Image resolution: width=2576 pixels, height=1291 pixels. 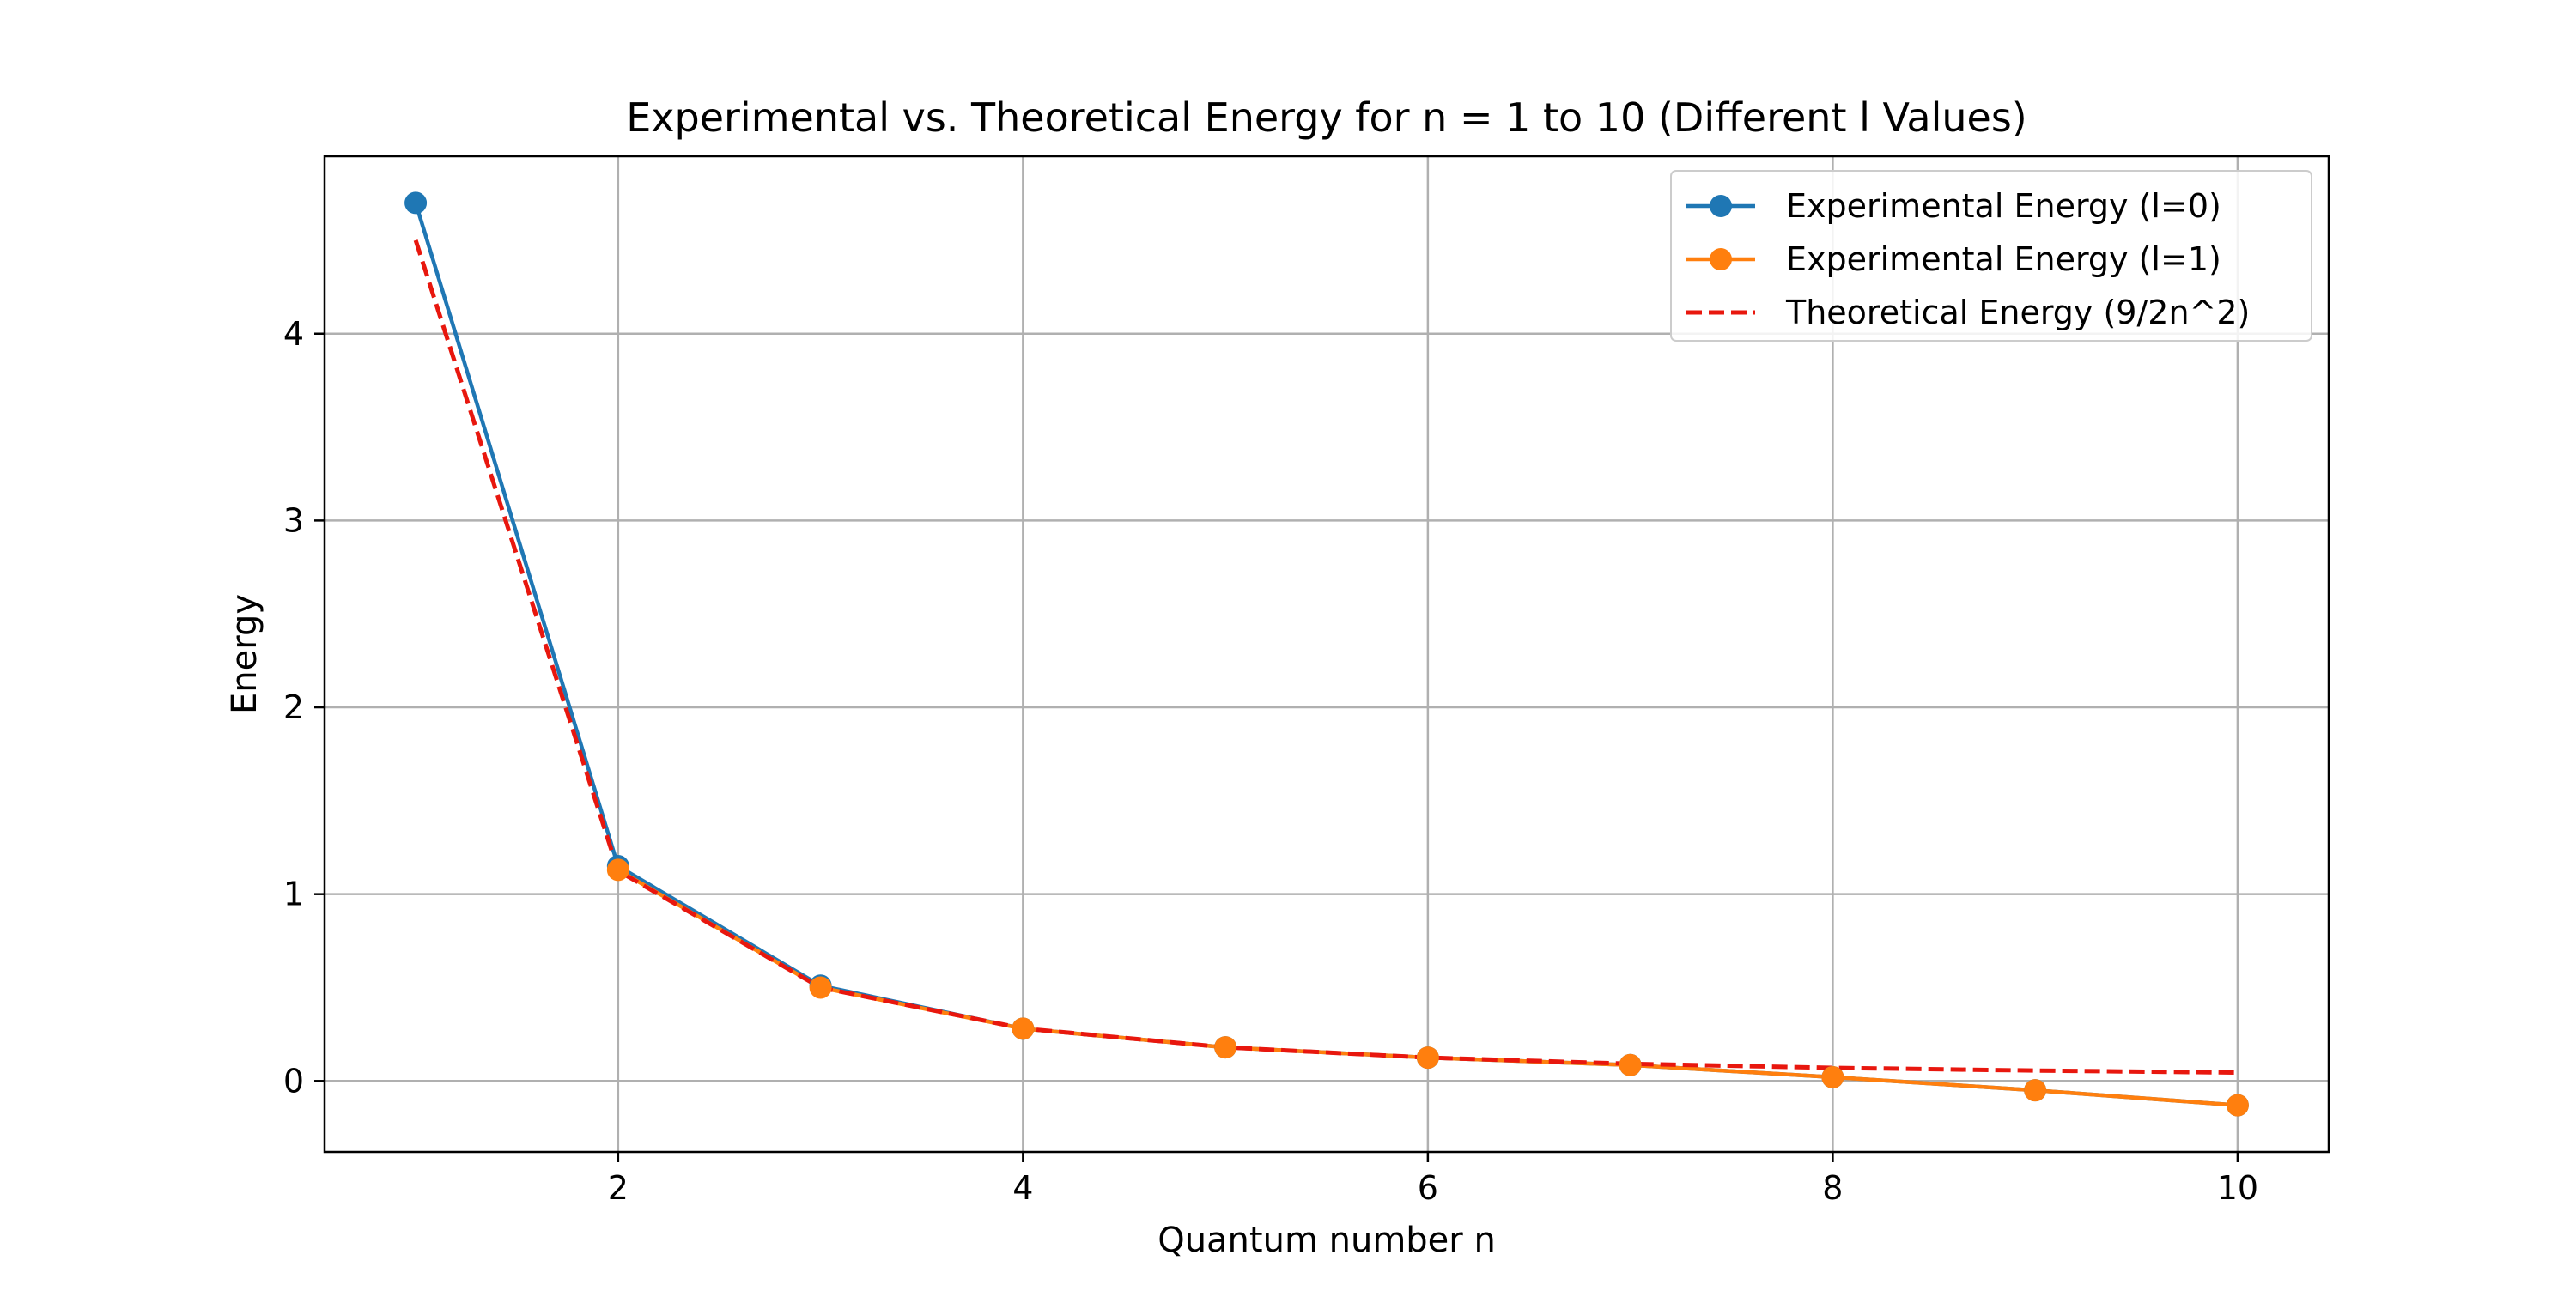 What do you see at coordinates (2004, 259) in the screenshot?
I see `legend-label: Experimental Energy (l=1)` at bounding box center [2004, 259].